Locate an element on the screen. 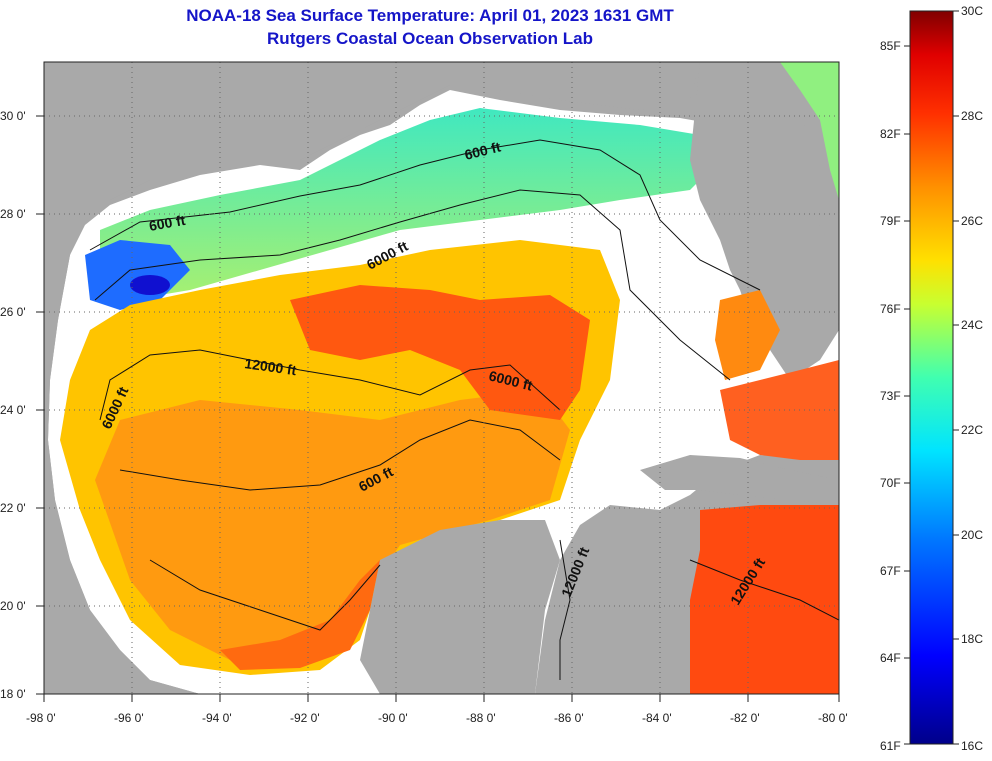 The height and width of the screenshot is (761, 992). lat-tick-label: 20 0' is located at coordinates (13, 606).